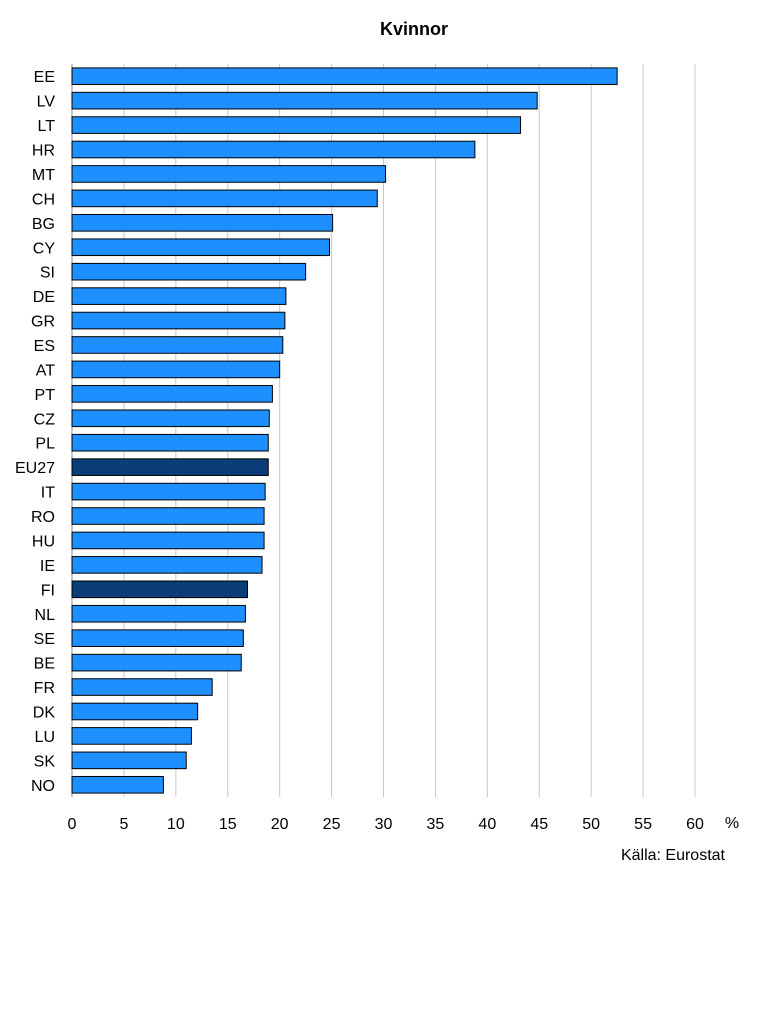  Describe the element at coordinates (168, 516) in the screenshot. I see `bar-ro` at that location.